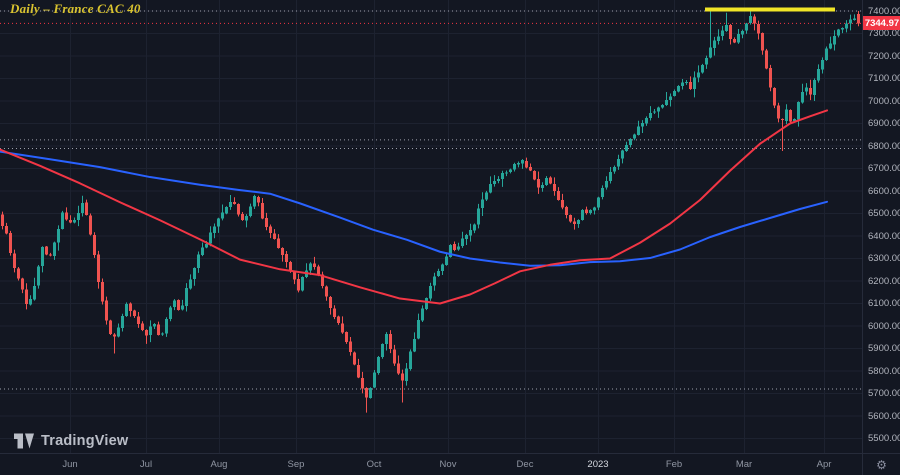  What do you see at coordinates (884, 371) in the screenshot?
I see `price-tick-label: 5800.00` at bounding box center [884, 371].